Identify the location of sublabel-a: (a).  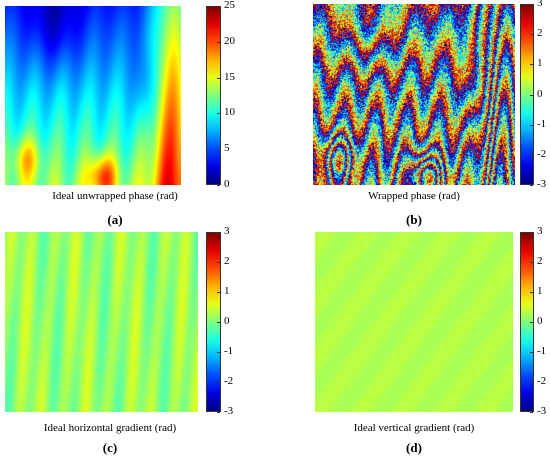
(115, 219).